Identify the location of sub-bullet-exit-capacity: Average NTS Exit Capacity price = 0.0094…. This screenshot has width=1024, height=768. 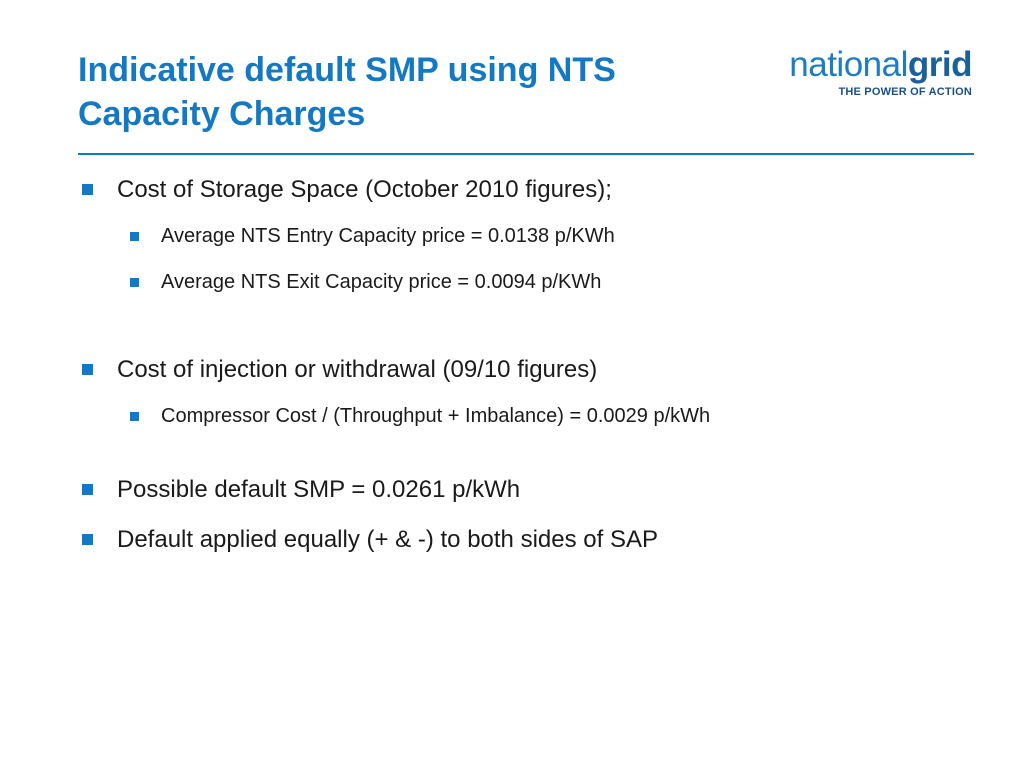
(556, 282).